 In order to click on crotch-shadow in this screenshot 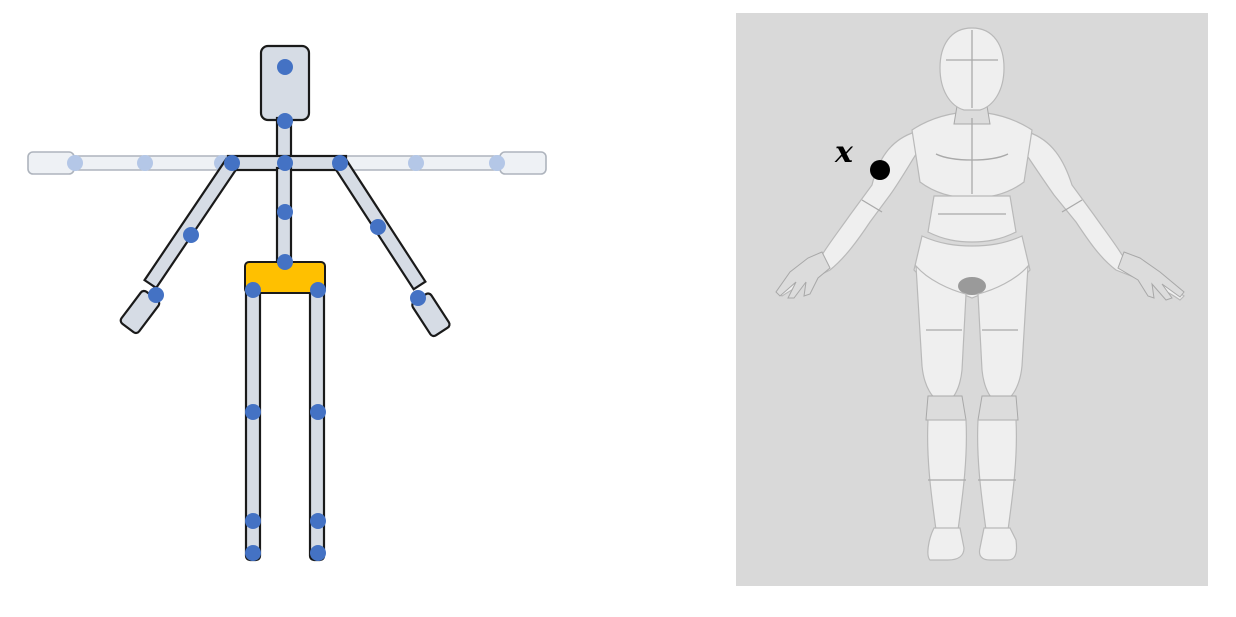, I will do `click(972, 286)`.